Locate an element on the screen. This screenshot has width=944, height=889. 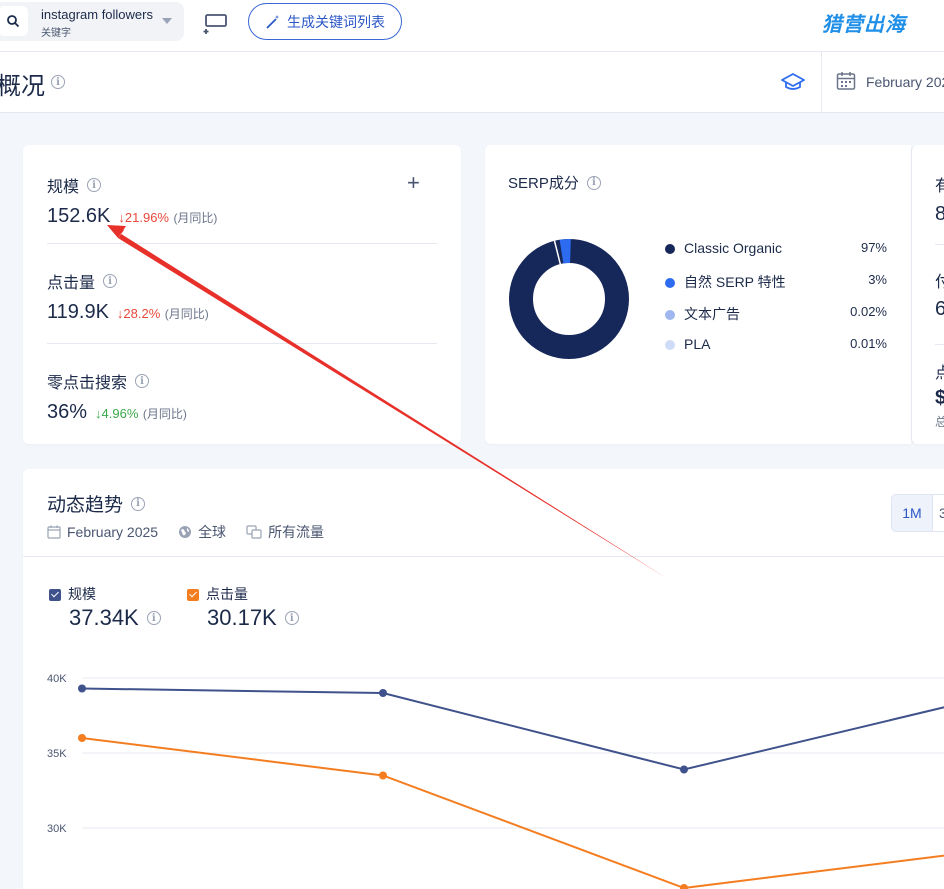
cut-value: 6 is located at coordinates (939, 309).